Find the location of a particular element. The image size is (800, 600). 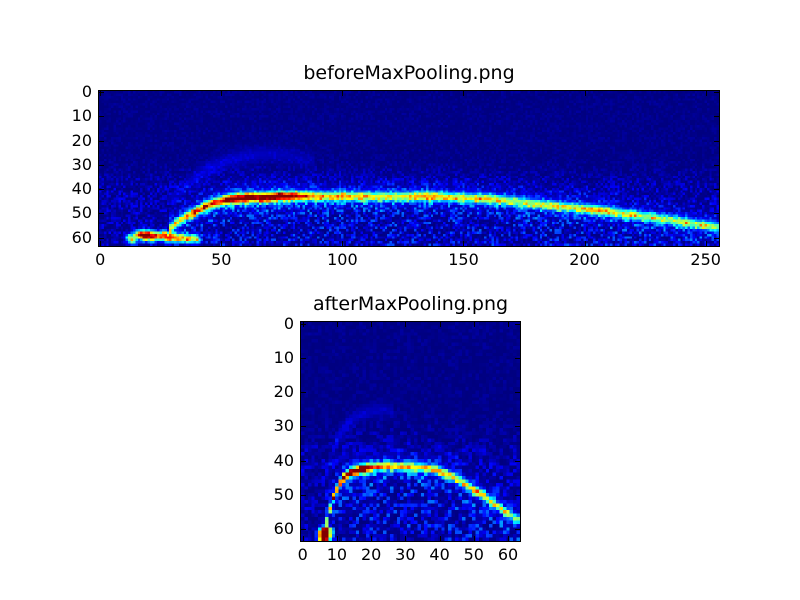

x-tick-label: 200 is located at coordinates (584, 259).